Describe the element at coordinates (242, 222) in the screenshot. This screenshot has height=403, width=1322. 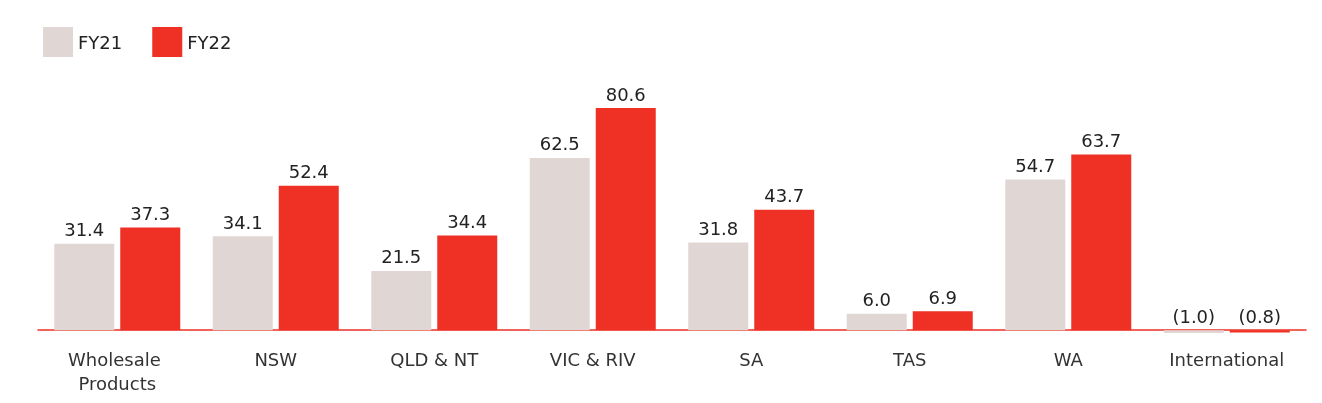
I see `data-label: 34.1` at that location.